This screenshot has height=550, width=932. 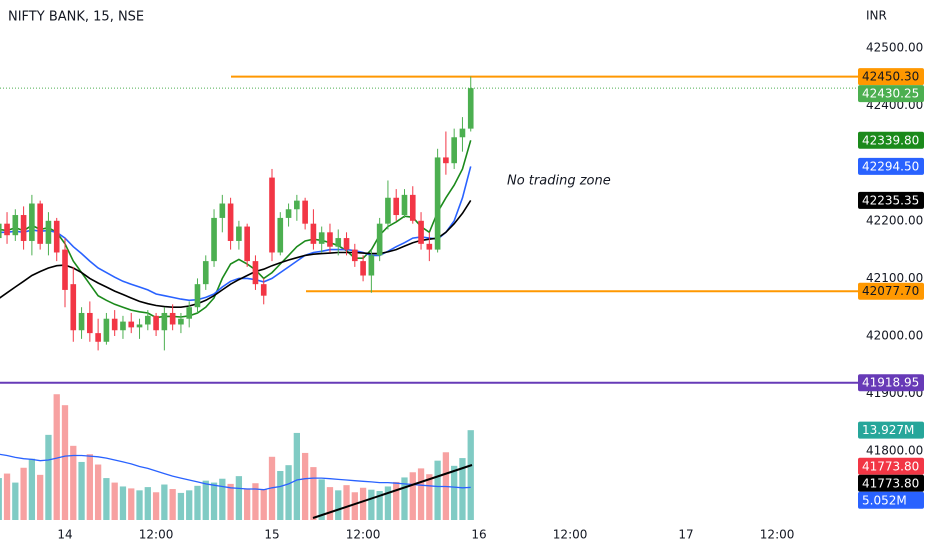 I want to click on y-tick-label: 42000.00, so click(x=894, y=336).